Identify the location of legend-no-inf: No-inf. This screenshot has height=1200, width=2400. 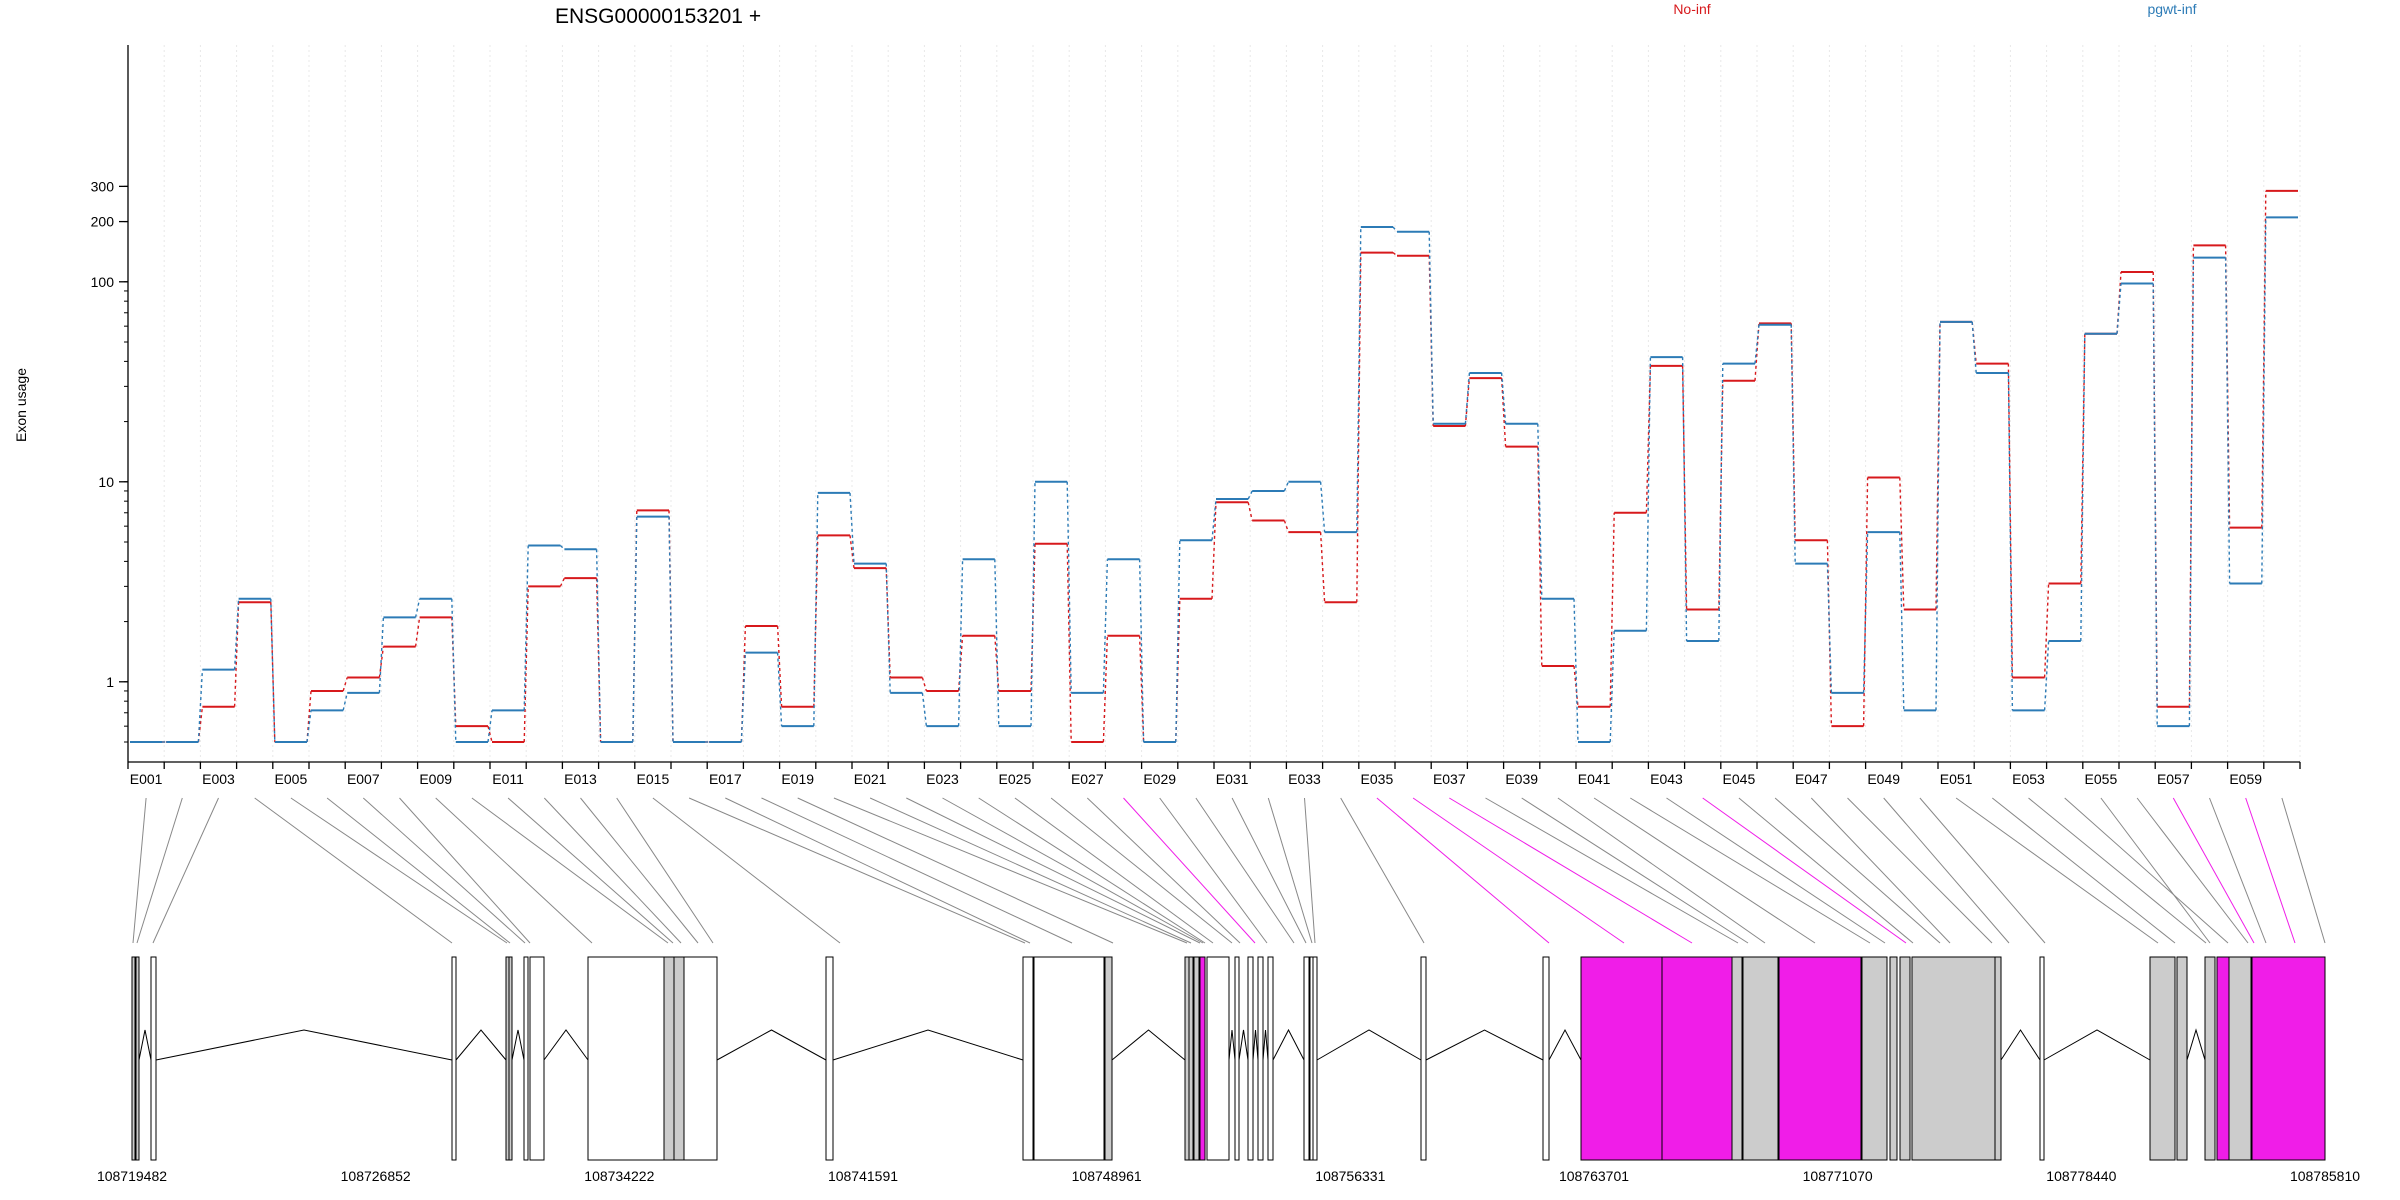
(1691, 9).